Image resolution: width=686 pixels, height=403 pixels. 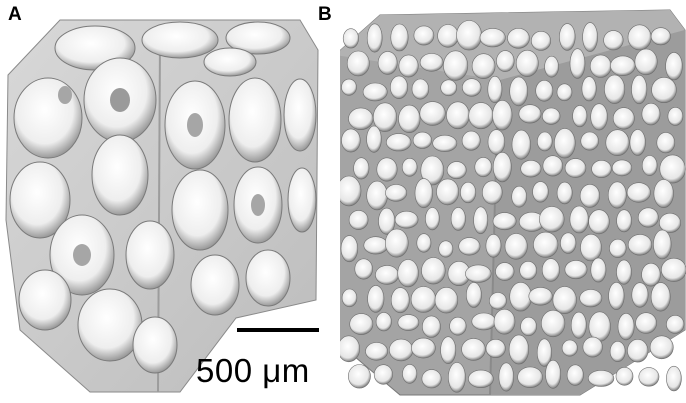 I want to click on scale-bar, so click(x=278, y=330).